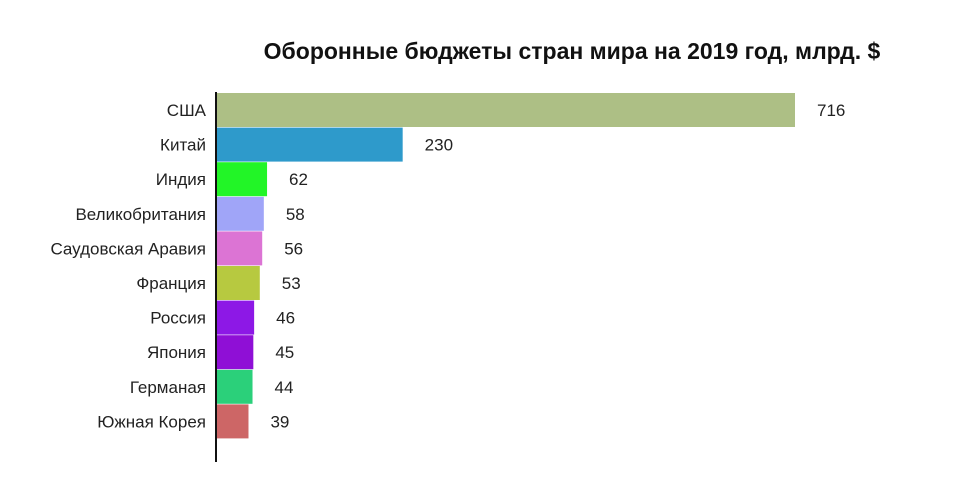 This screenshot has width=974, height=488. I want to click on category-label: Франция, so click(171, 283).